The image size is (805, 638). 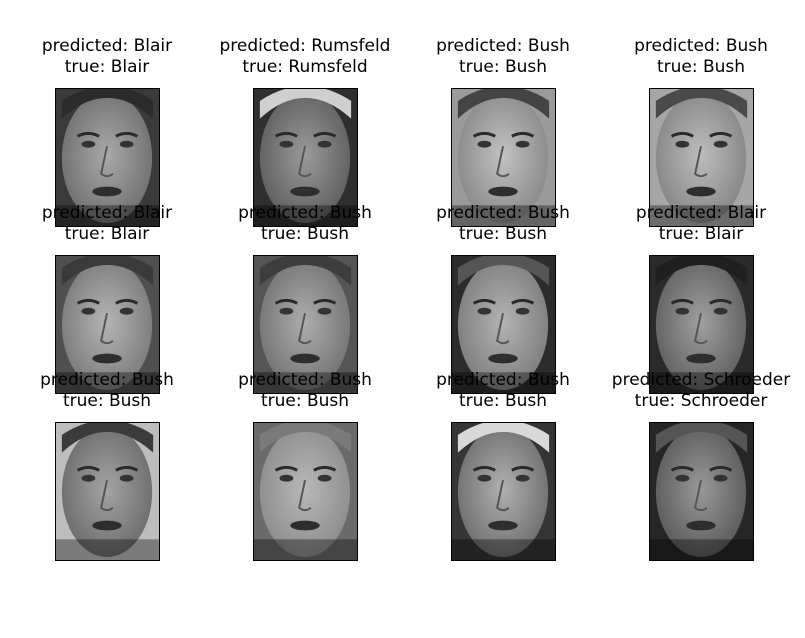 I want to click on true-label: true: Rumsfeld, so click(x=305, y=67).